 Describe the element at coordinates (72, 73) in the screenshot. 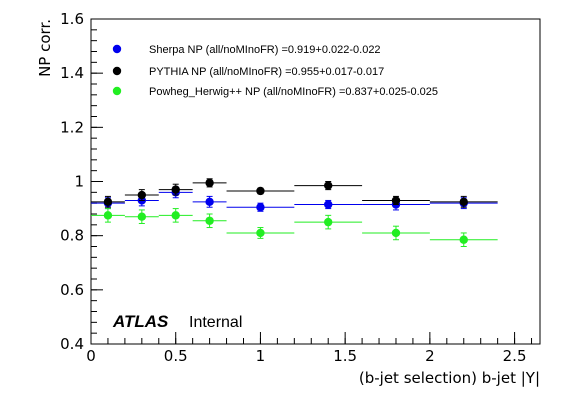

I see `y-tick-label: 1.4` at that location.